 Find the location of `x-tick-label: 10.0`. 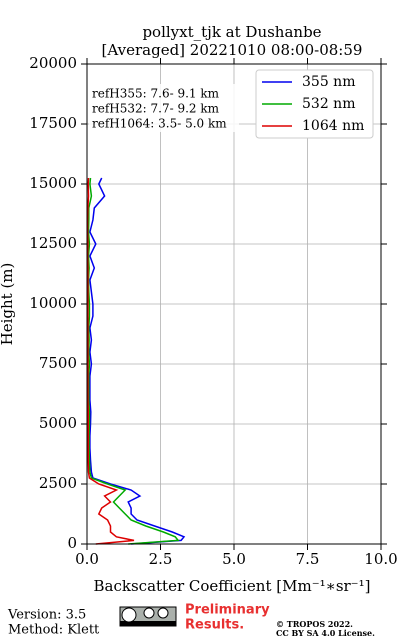

x-tick-label: 10.0 is located at coordinates (380, 559).